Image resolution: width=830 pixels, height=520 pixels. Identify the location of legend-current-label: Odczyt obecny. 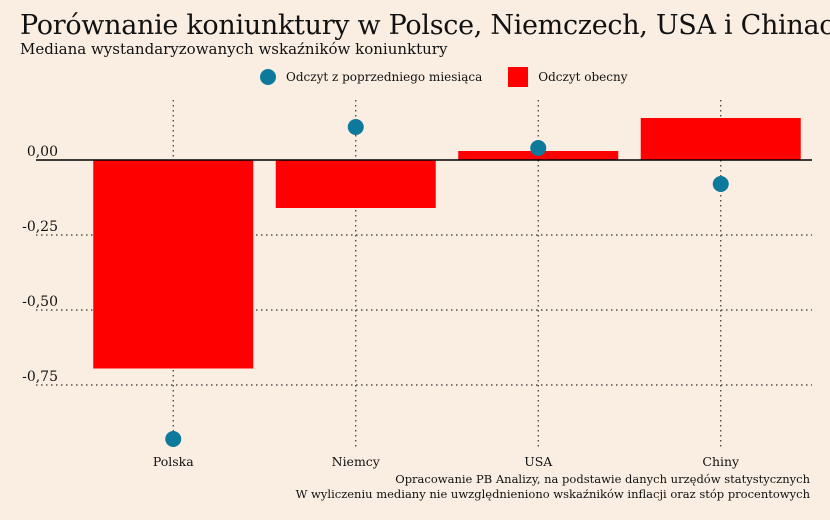
(583, 77).